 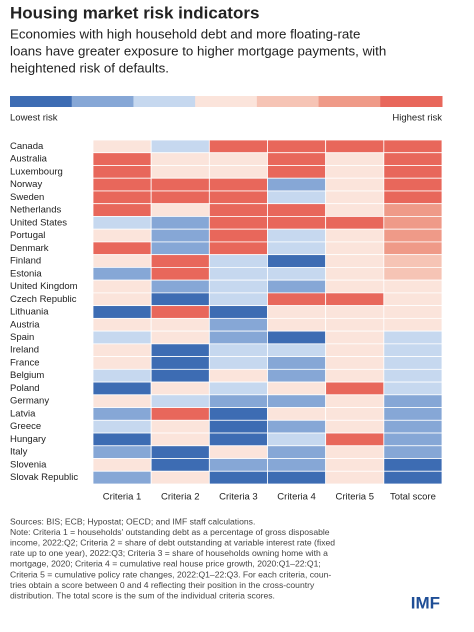 I want to click on y-tick-label: Ireland, so click(x=24, y=350).